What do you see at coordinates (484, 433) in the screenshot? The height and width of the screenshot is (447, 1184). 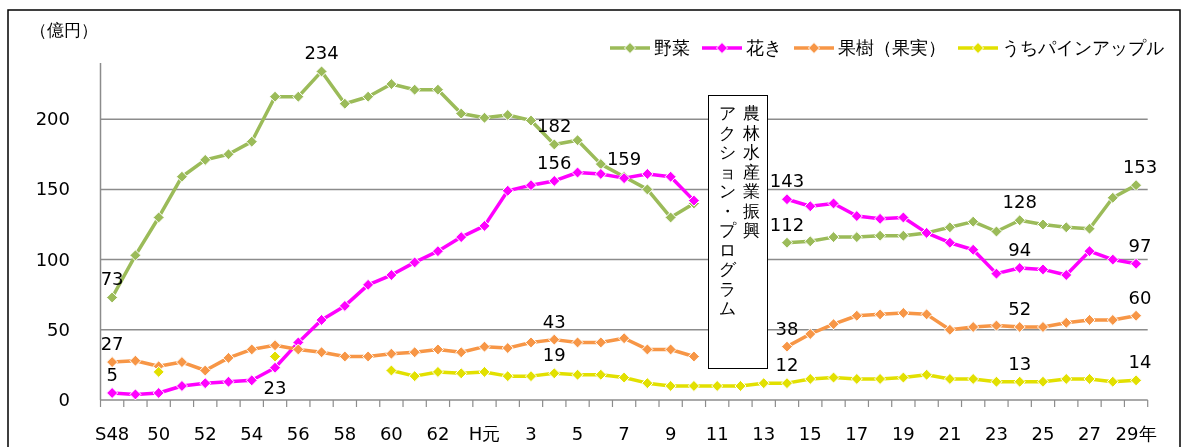 I see `x-tick-label: H元` at bounding box center [484, 433].